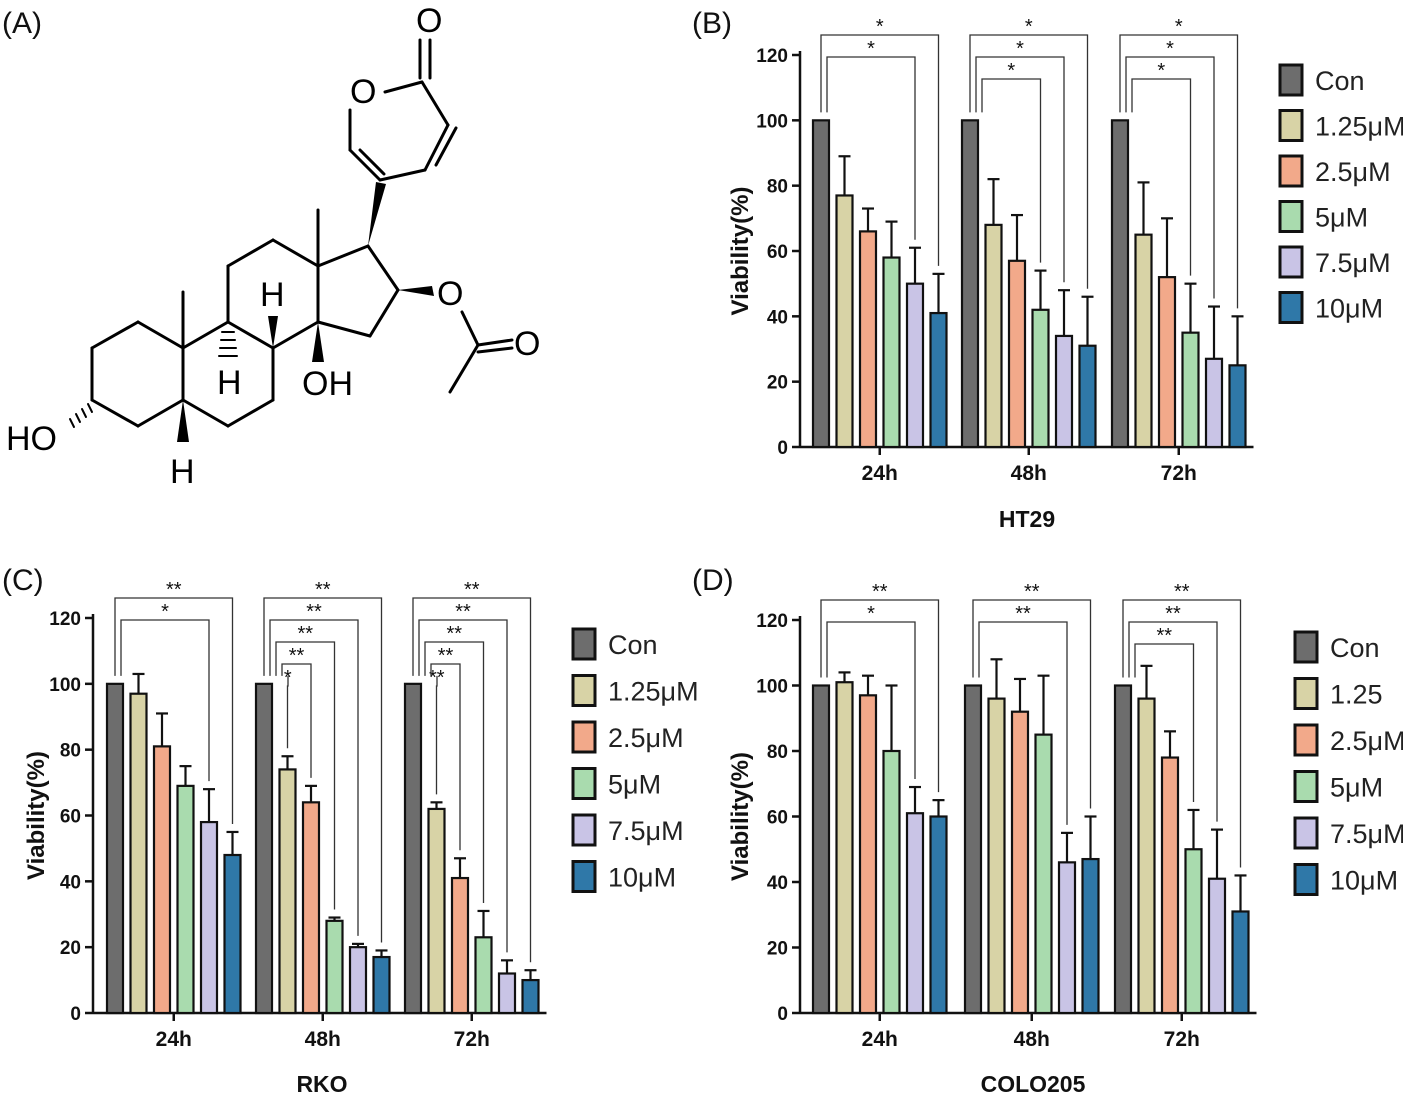 The height and width of the screenshot is (1100, 1403). Describe the element at coordinates (416, 291) in the screenshot. I see `ester-wedge` at that location.